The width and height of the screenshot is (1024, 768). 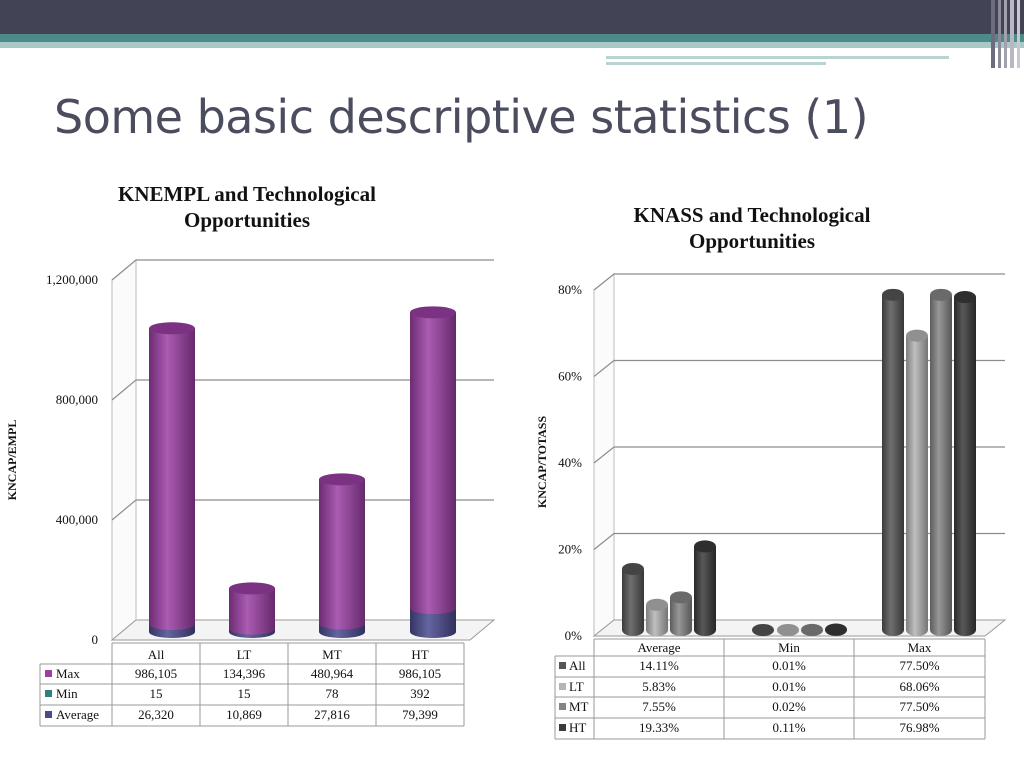 I want to click on table-cell: 10,869, so click(x=244, y=714).